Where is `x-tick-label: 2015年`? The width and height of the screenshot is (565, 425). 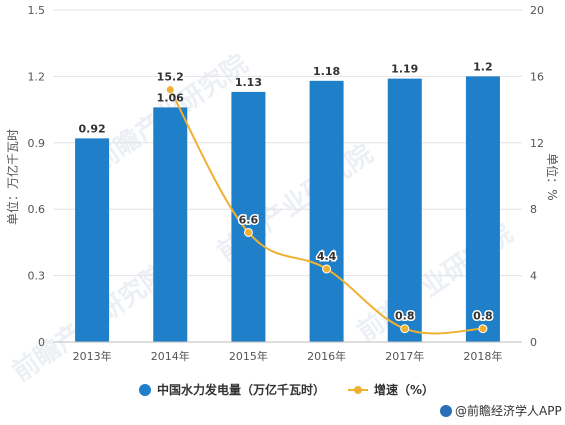
x-tick-label: 2015年 is located at coordinates (248, 356).